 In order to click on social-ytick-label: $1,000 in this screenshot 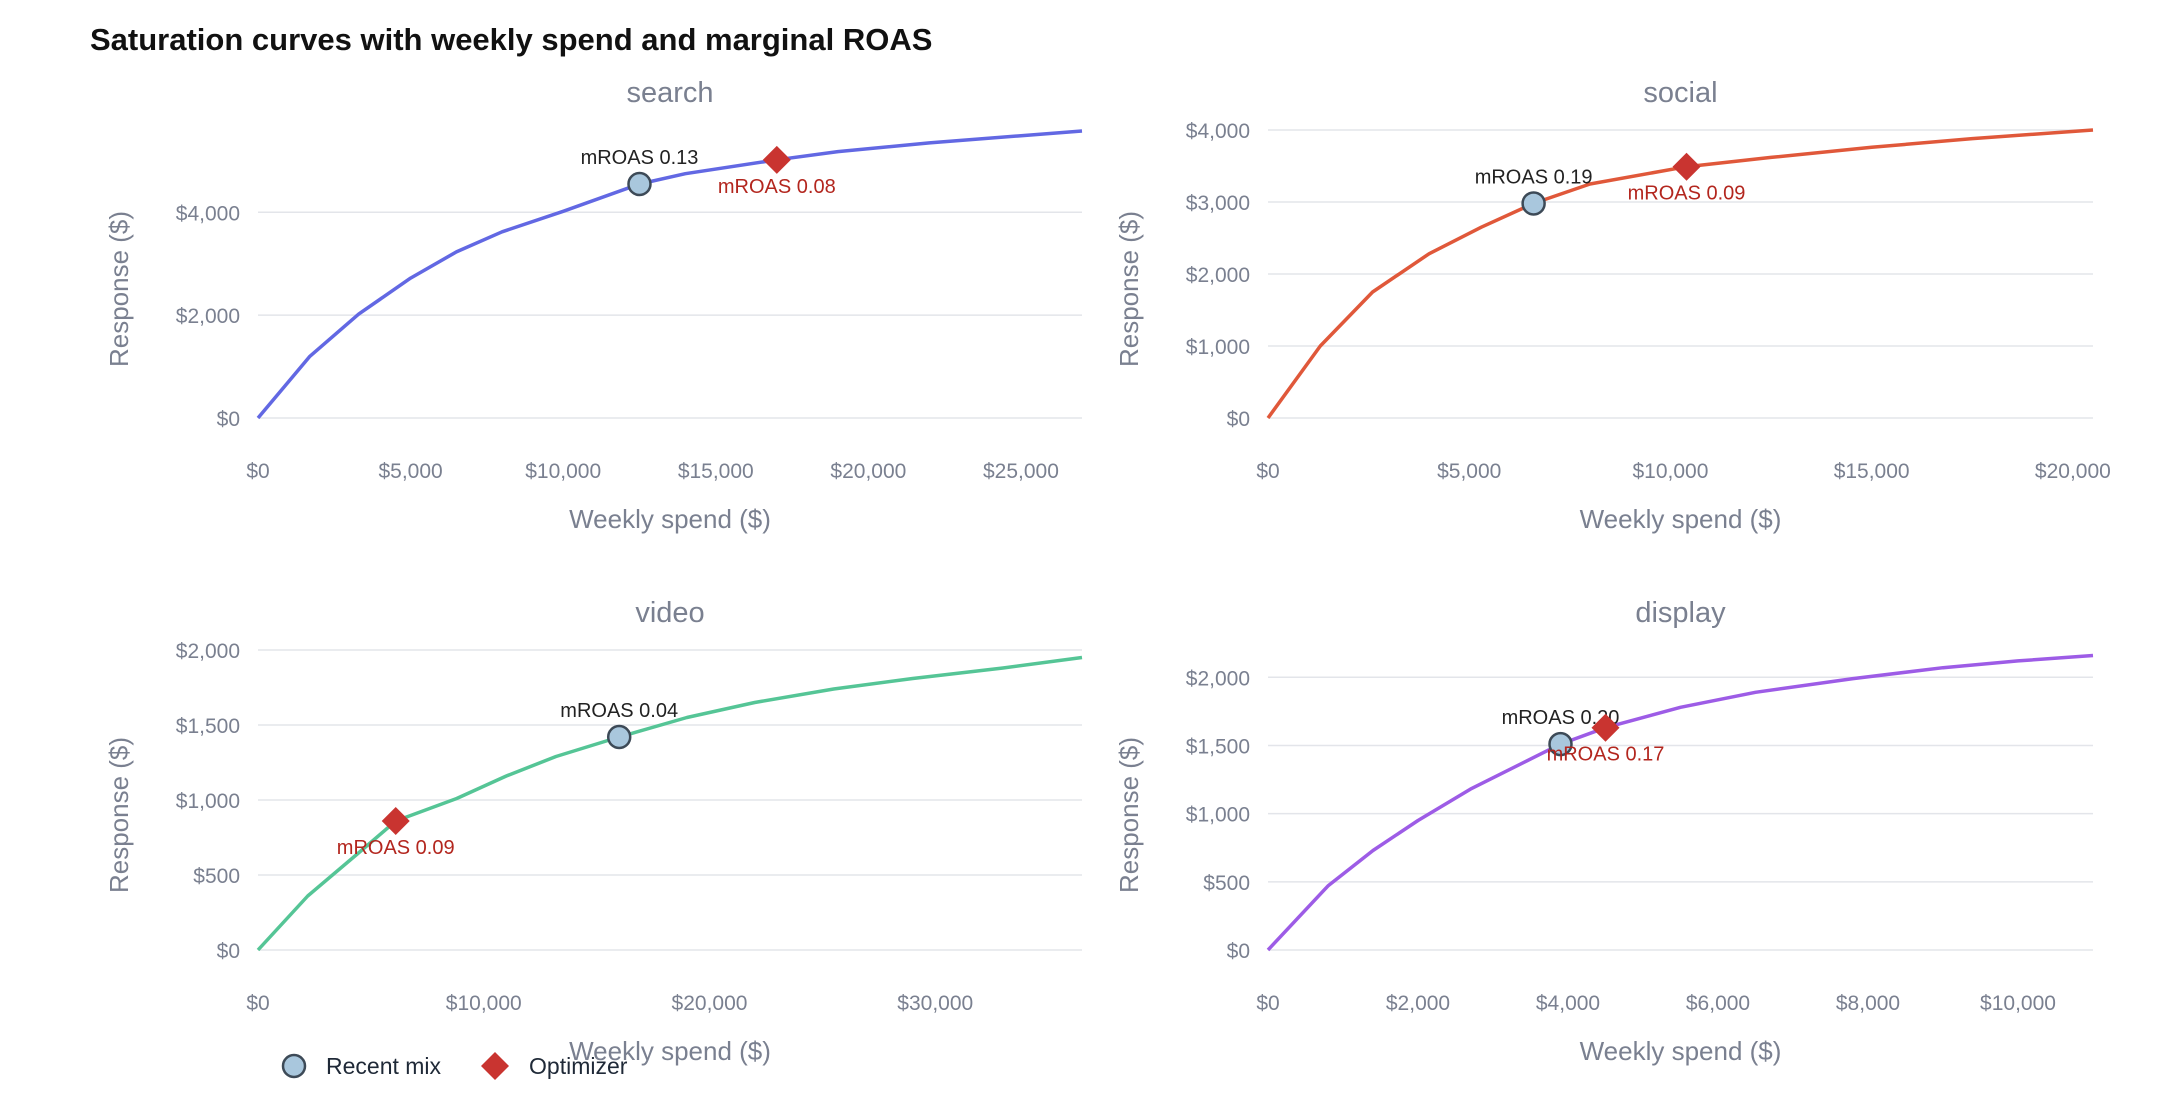, I will do `click(1218, 347)`.